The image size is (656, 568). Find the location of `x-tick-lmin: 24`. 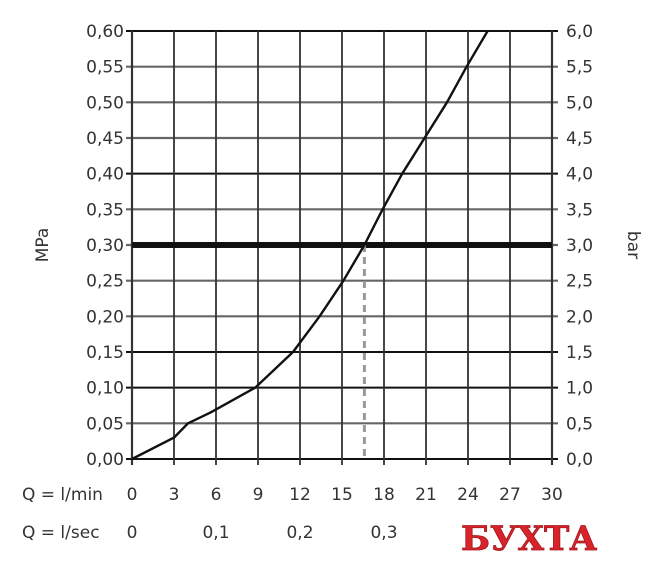

x-tick-lmin: 24 is located at coordinates (468, 495).